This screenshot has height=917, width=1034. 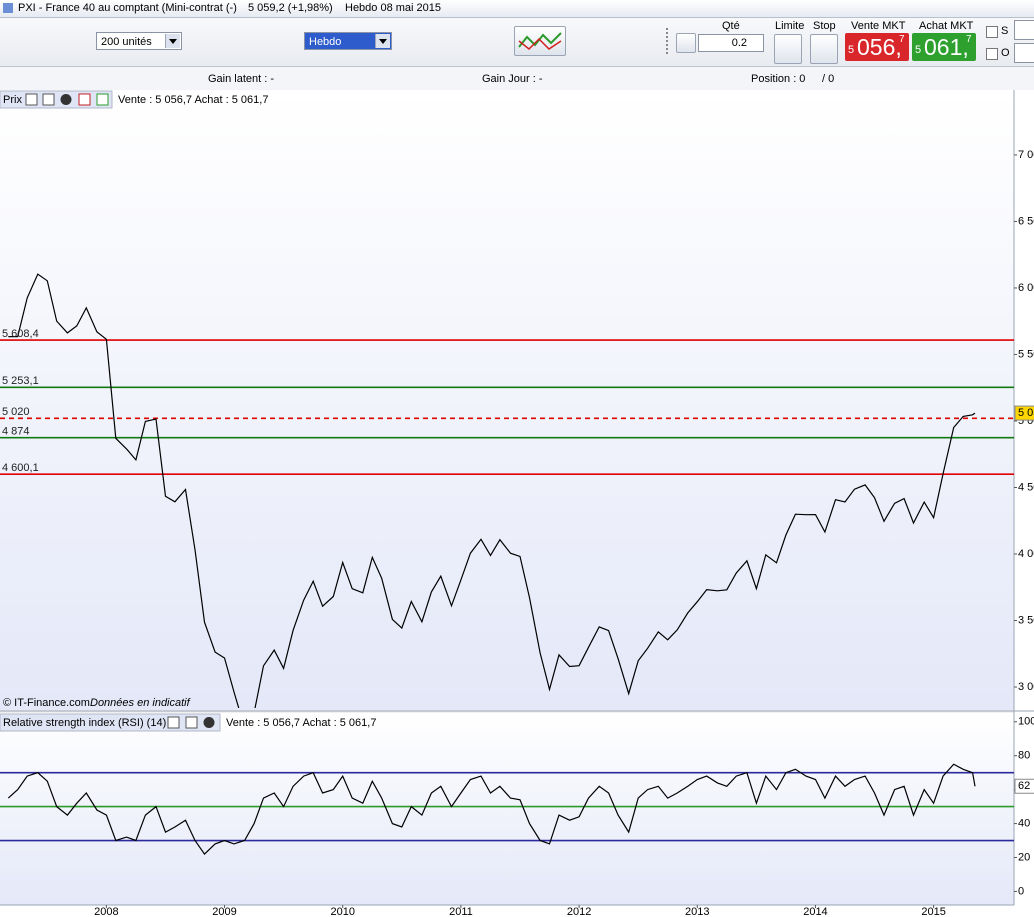 What do you see at coordinates (824, 49) in the screenshot?
I see `stop-button` at bounding box center [824, 49].